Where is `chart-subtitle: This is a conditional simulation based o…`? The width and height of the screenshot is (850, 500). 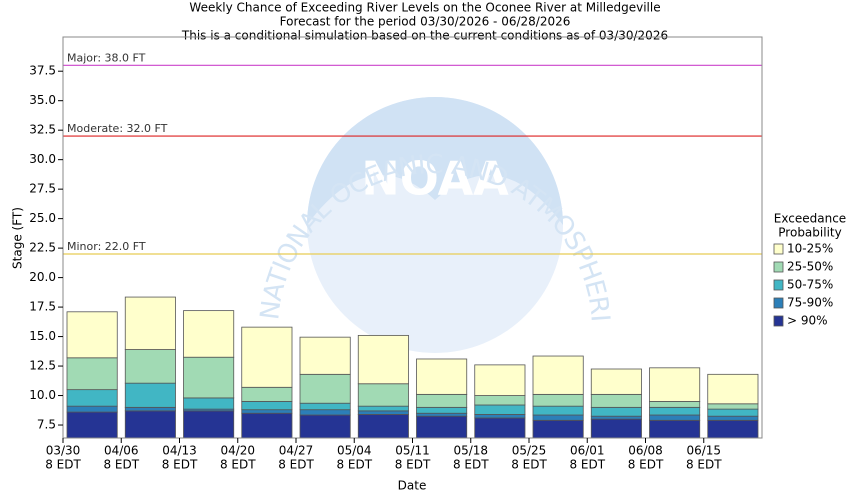
chart-subtitle: This is a conditional simulation based o… is located at coordinates (424, 36).